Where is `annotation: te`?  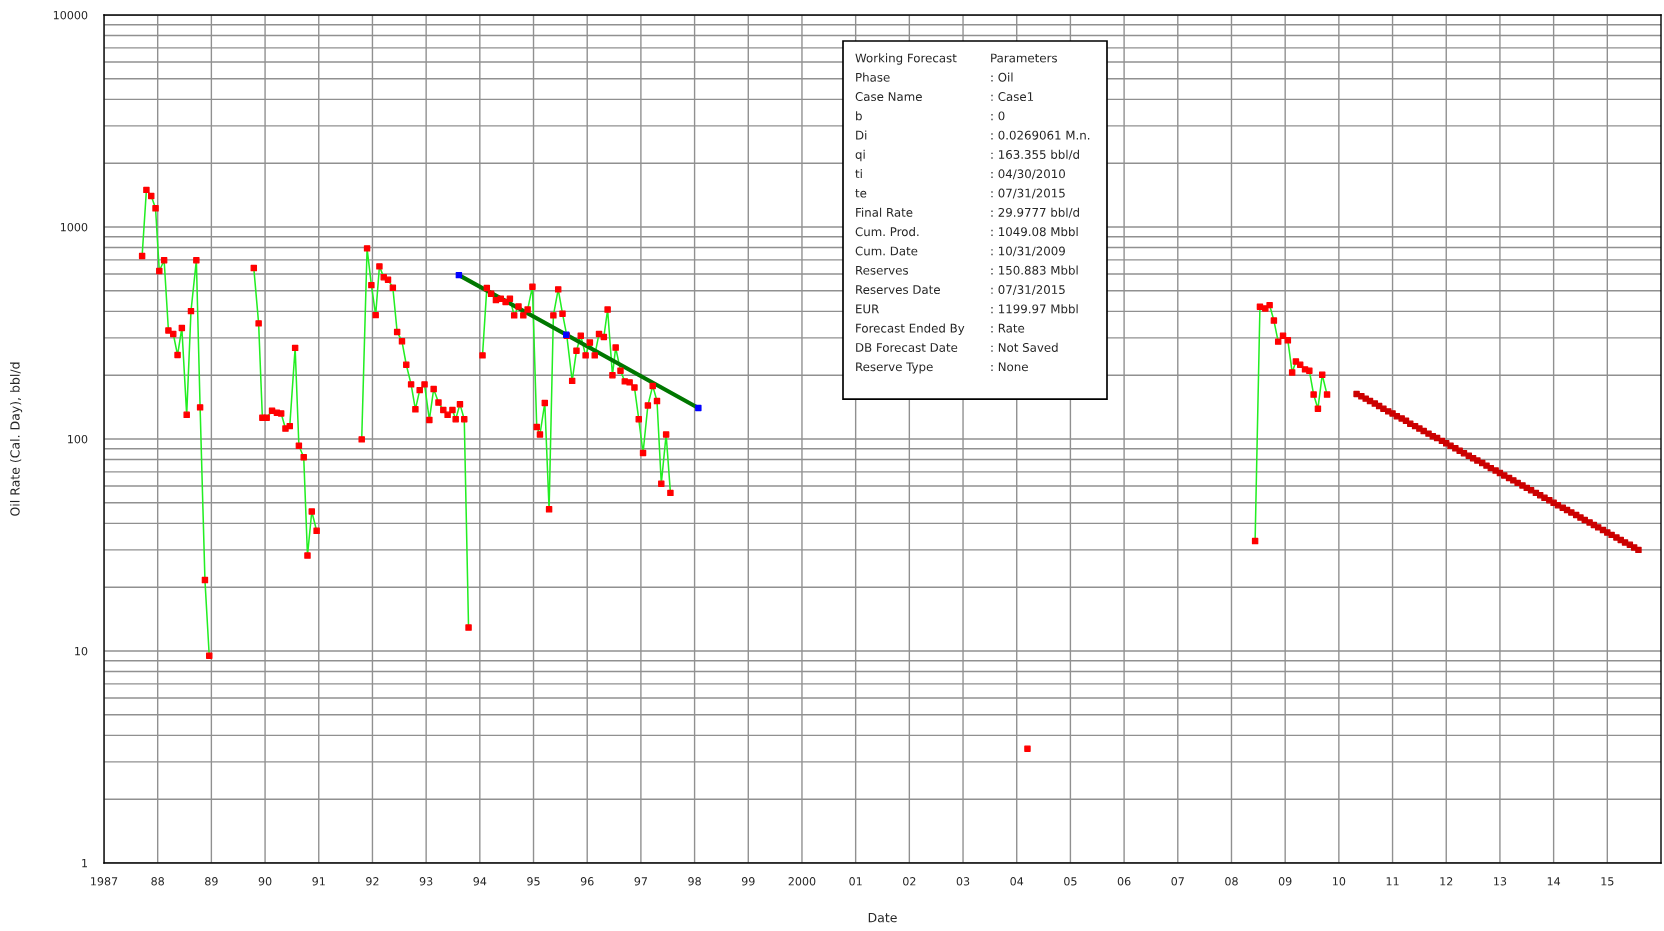
annotation: te is located at coordinates (861, 193).